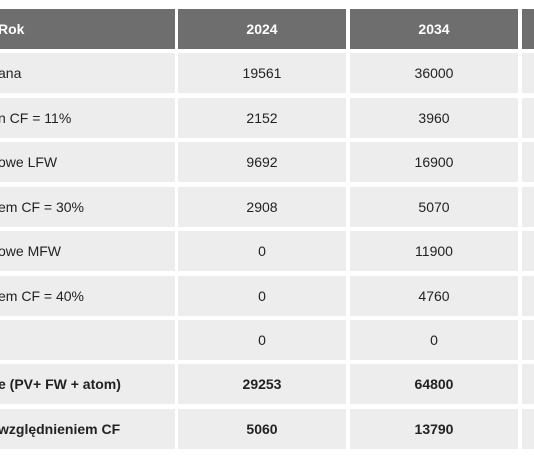 The image size is (534, 462). What do you see at coordinates (87, 340) in the screenshot?
I see `row-label` at bounding box center [87, 340].